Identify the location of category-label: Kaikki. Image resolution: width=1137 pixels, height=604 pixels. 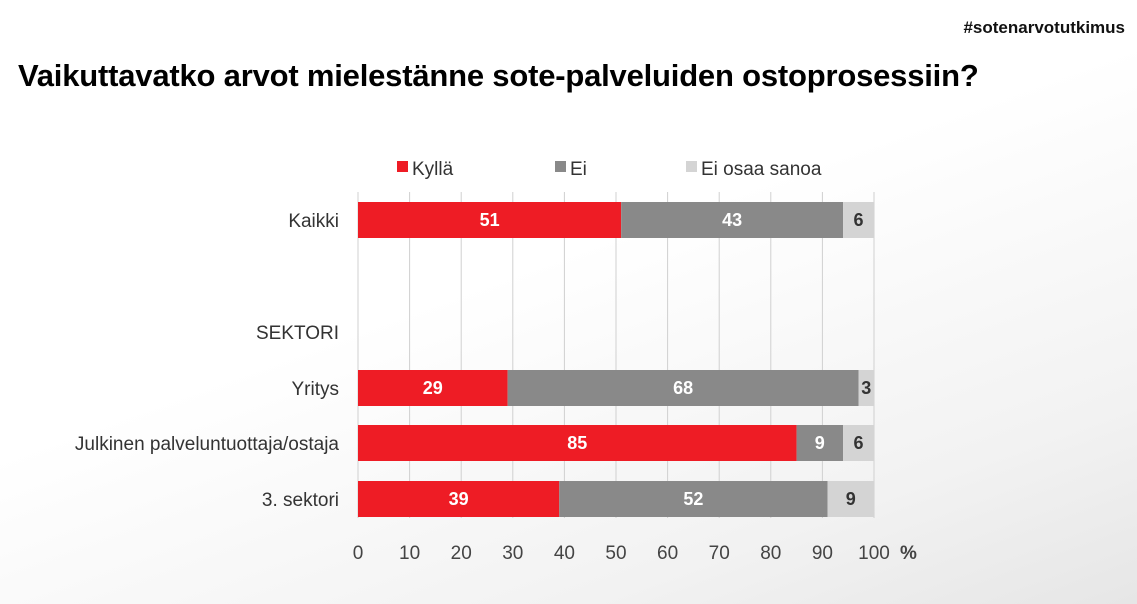
(313, 221).